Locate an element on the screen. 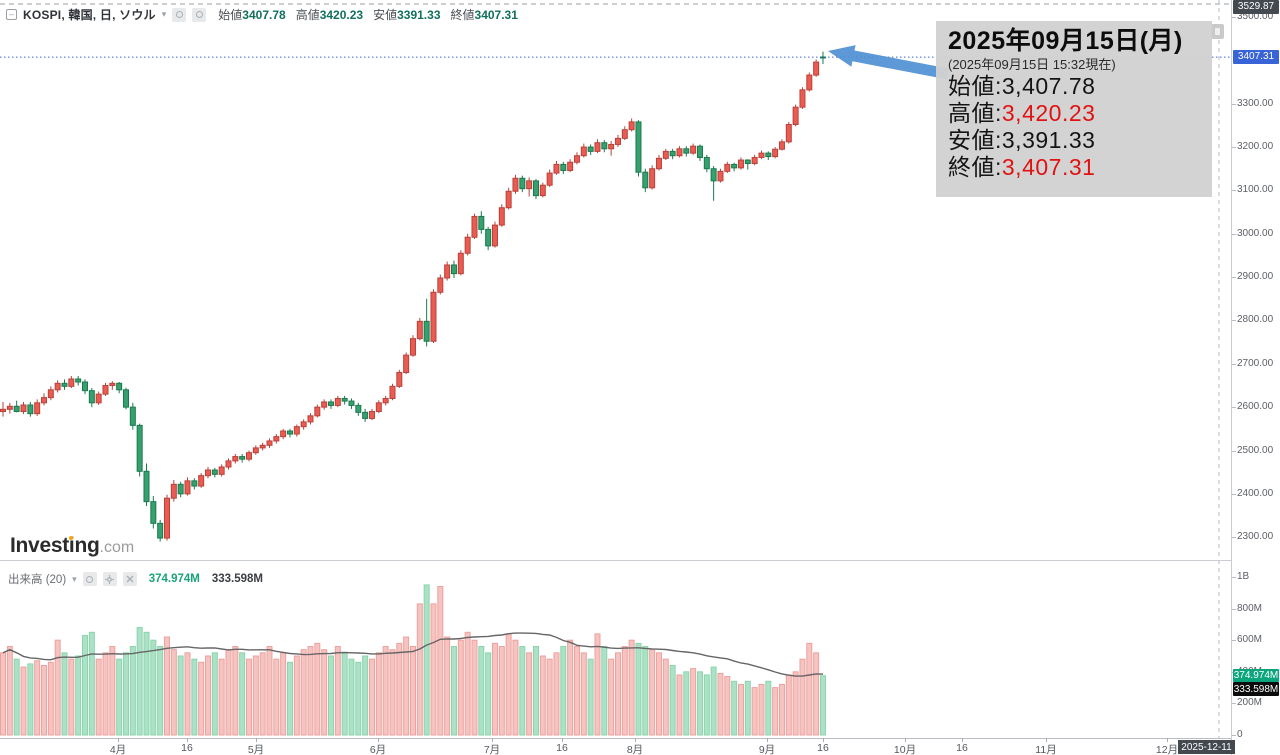 The width and height of the screenshot is (1280, 755). volume-badge: 374.974M is located at coordinates (1256, 675).